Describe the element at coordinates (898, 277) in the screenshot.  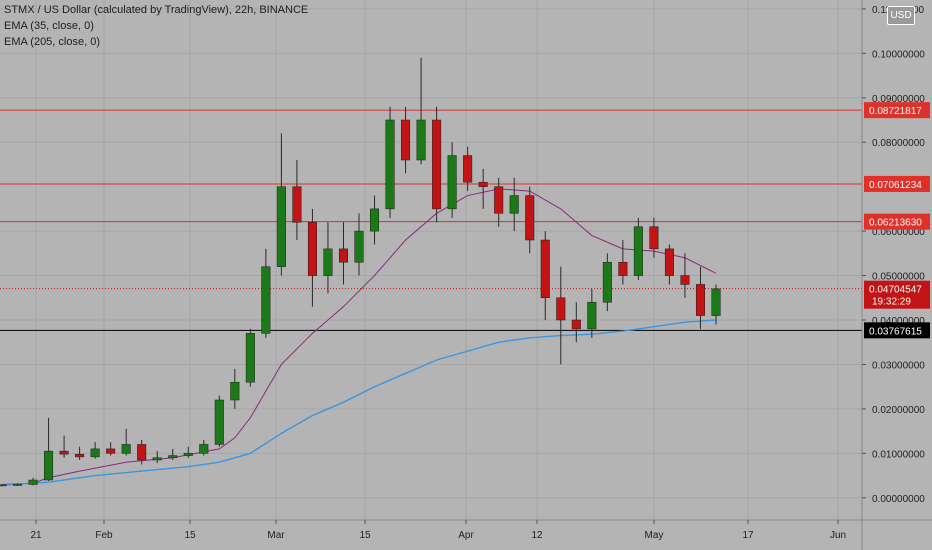
I see `price-tick-label: 0.05000000` at that location.